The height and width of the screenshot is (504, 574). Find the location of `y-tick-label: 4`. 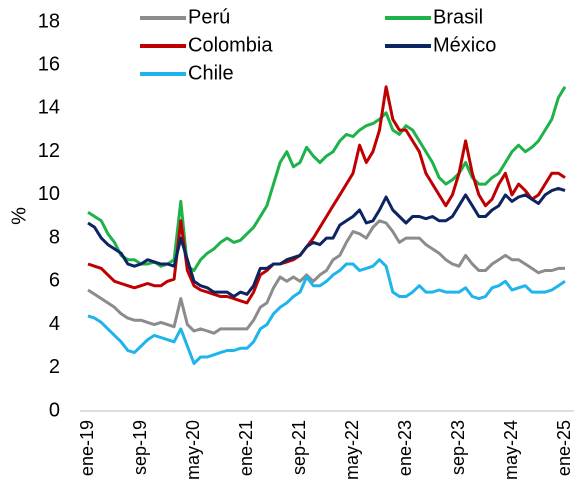

y-tick-label: 4 is located at coordinates (54, 324).